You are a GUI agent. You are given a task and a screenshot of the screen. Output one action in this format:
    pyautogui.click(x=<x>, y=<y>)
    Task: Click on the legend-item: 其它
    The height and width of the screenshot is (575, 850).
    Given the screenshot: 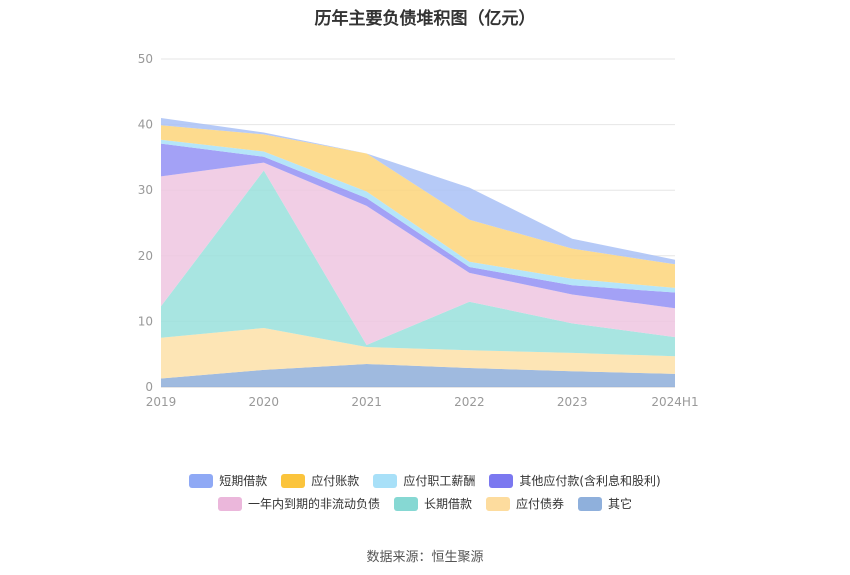 What is the action you would take?
    pyautogui.click(x=605, y=503)
    